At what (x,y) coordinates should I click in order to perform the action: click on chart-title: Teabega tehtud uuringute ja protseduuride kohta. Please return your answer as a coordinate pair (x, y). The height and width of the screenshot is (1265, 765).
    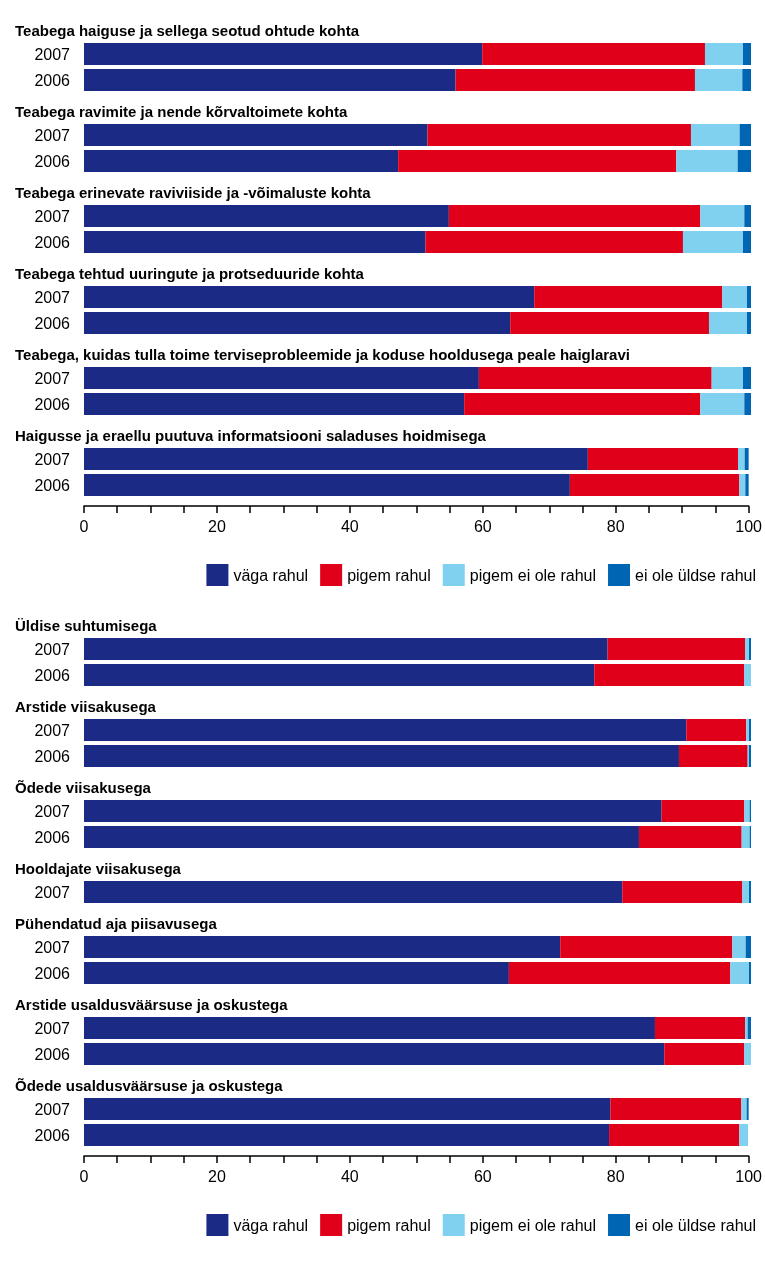
    Looking at the image, I should click on (190, 273).